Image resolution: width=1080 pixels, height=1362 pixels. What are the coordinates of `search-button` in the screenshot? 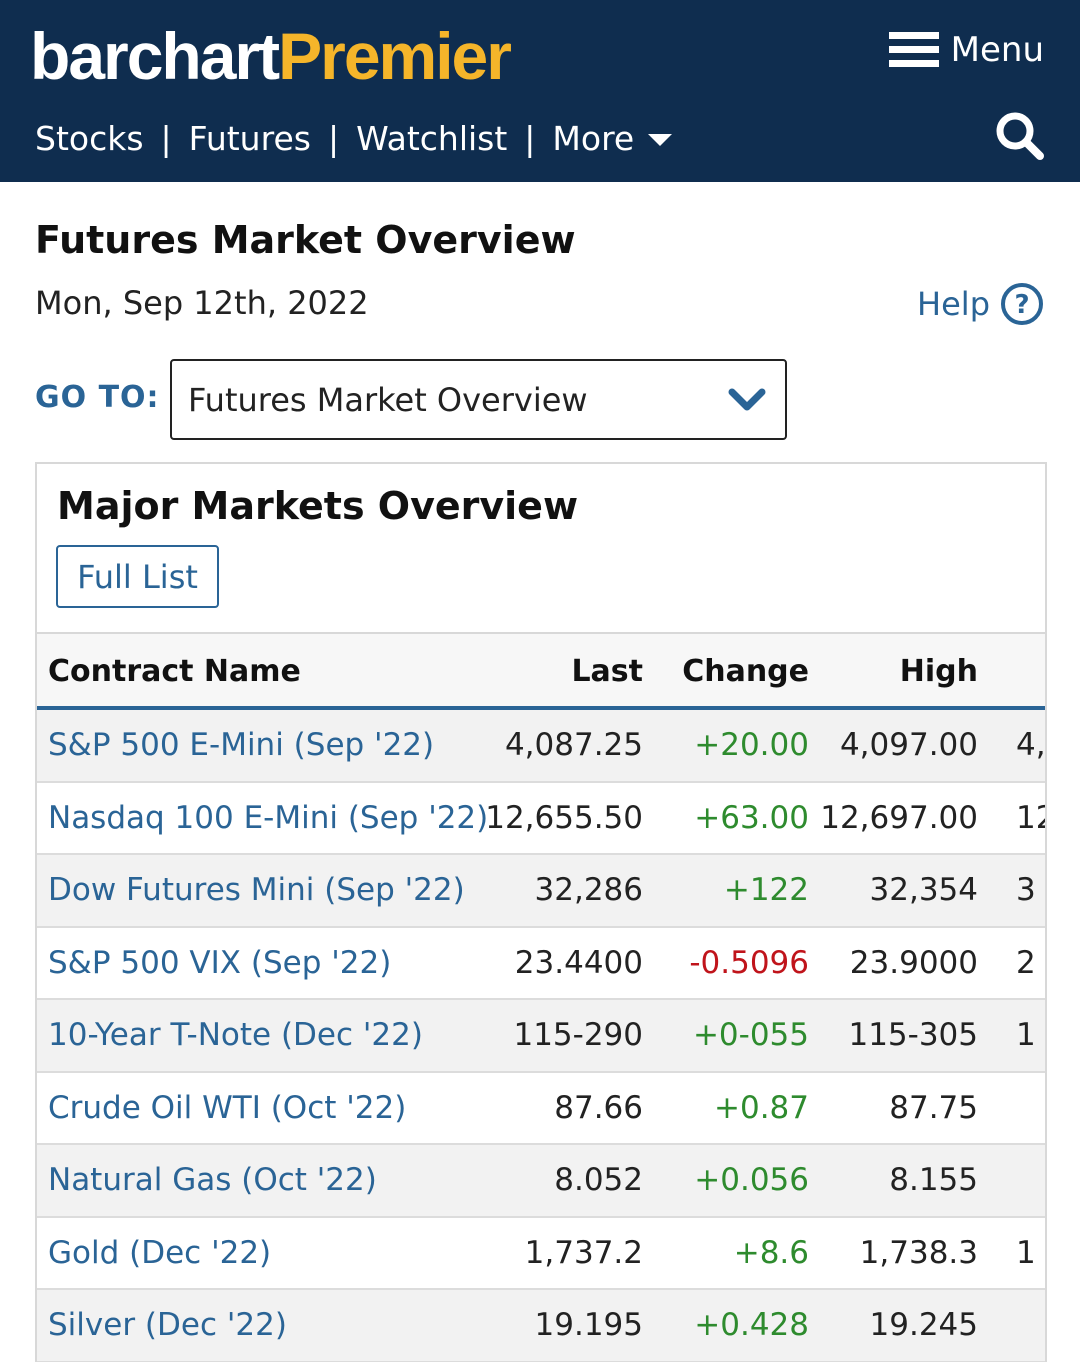 It's located at (1020, 136).